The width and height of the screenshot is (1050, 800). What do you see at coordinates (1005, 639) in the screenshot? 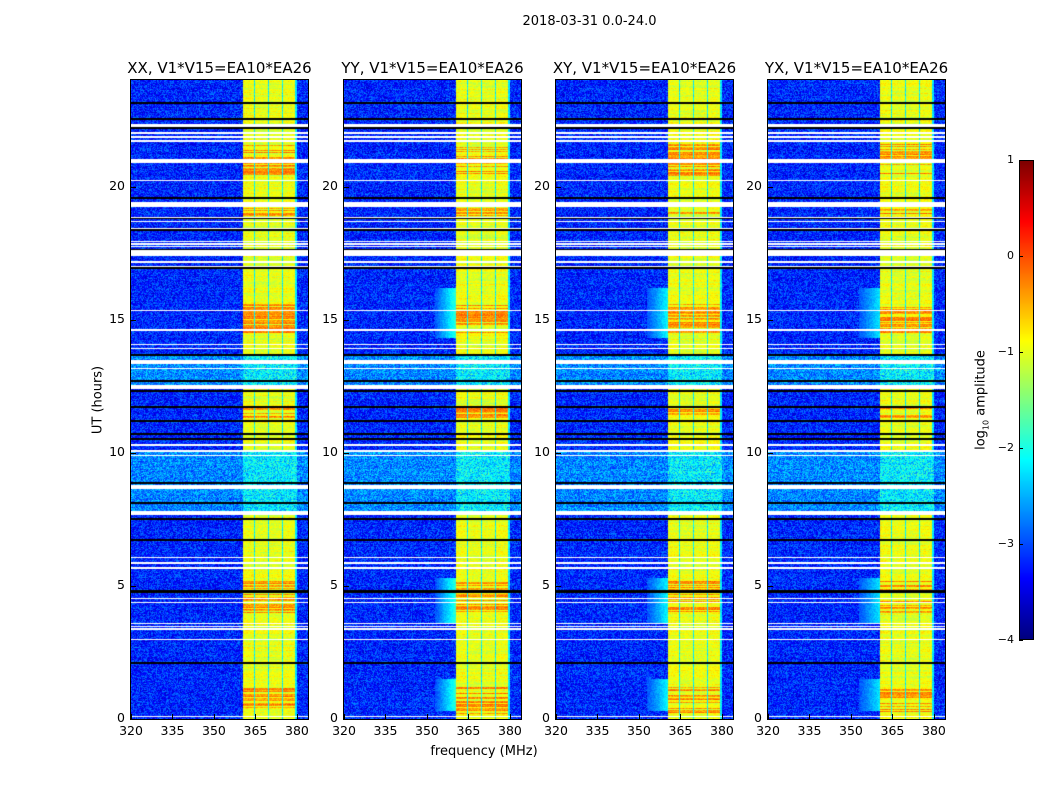
I see `colorbar-tick-label: −4` at bounding box center [1005, 639].